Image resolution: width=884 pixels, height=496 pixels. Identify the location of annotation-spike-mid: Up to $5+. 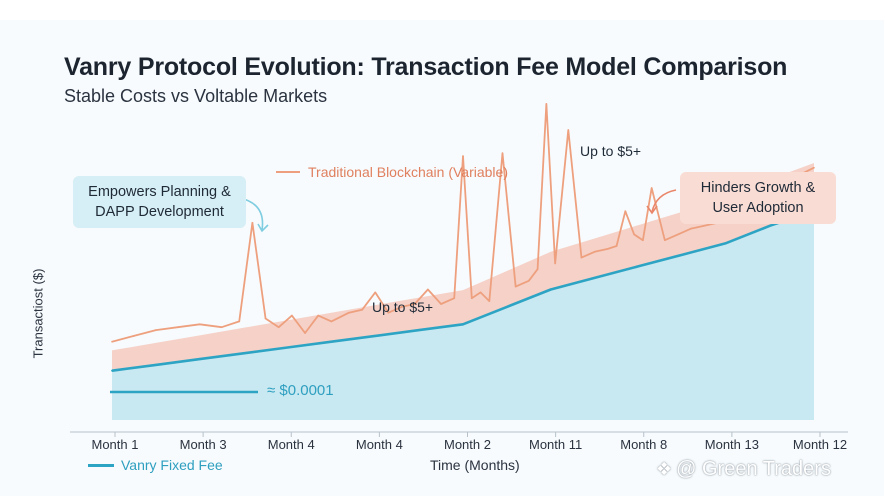
(403, 307).